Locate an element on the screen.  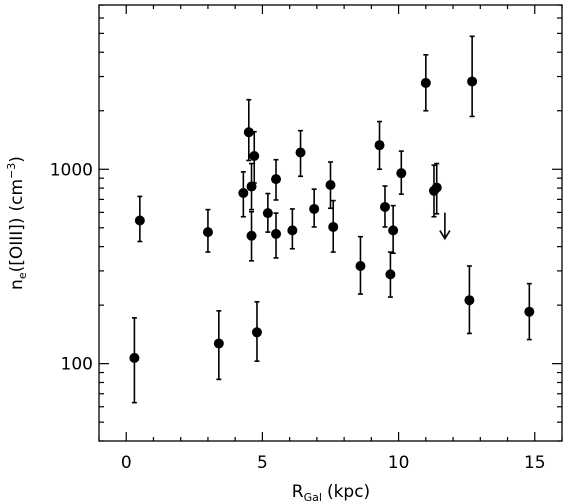
x-axis-label: RGal (kpc) is located at coordinates (331, 492).